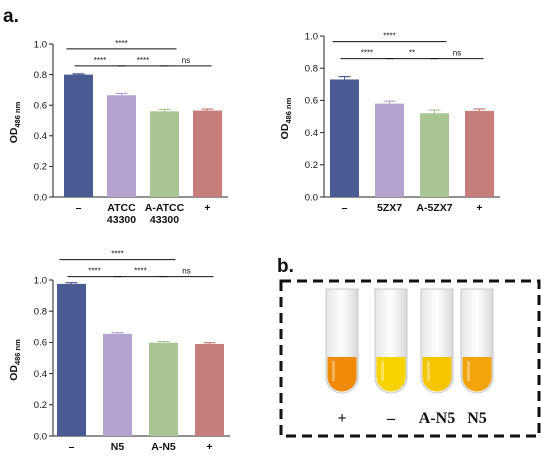  Describe the element at coordinates (121, 208) in the screenshot. I see `category-label-1: ATCC` at that location.